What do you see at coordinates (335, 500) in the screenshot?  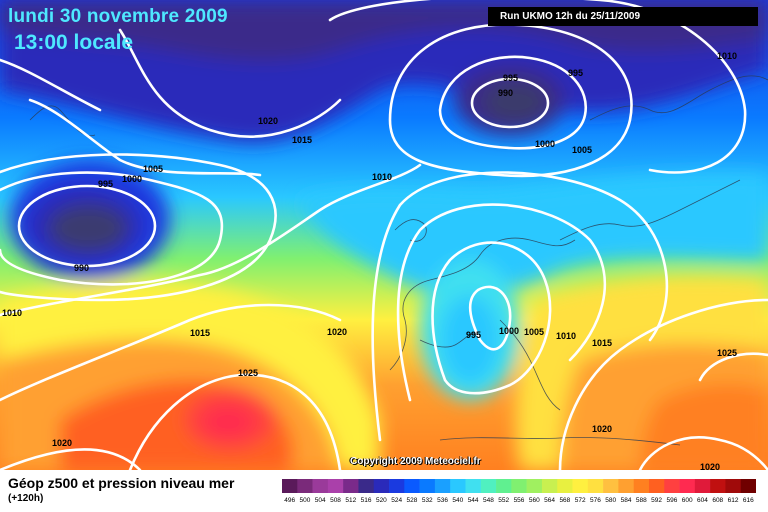 I see `scale-tick-label: 508` at bounding box center [335, 500].